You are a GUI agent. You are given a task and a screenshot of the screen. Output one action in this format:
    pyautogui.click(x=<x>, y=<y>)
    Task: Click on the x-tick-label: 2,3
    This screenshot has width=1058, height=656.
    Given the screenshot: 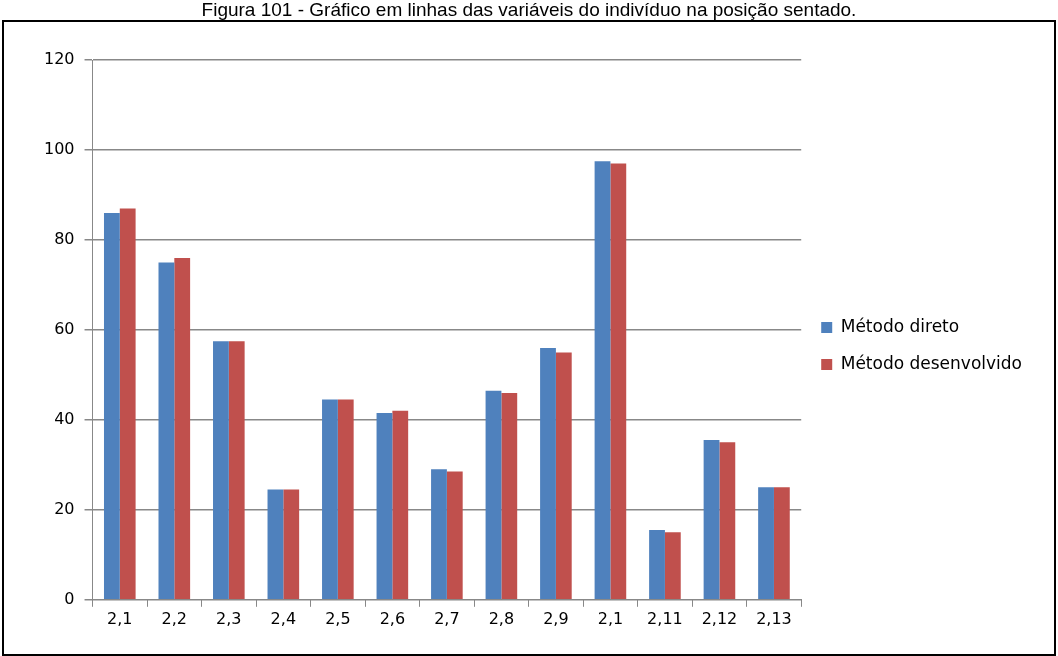 What is the action you would take?
    pyautogui.click(x=229, y=618)
    